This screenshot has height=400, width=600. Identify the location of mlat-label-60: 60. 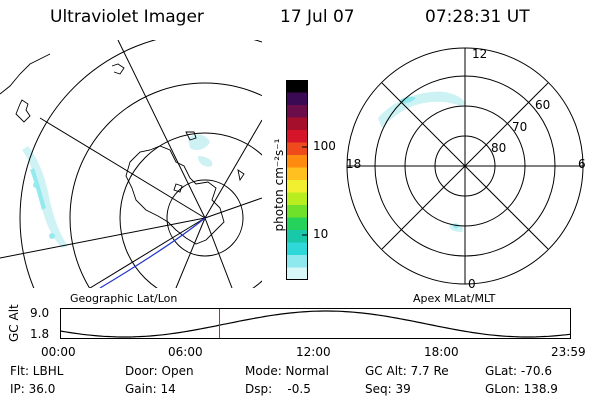
(543, 105).